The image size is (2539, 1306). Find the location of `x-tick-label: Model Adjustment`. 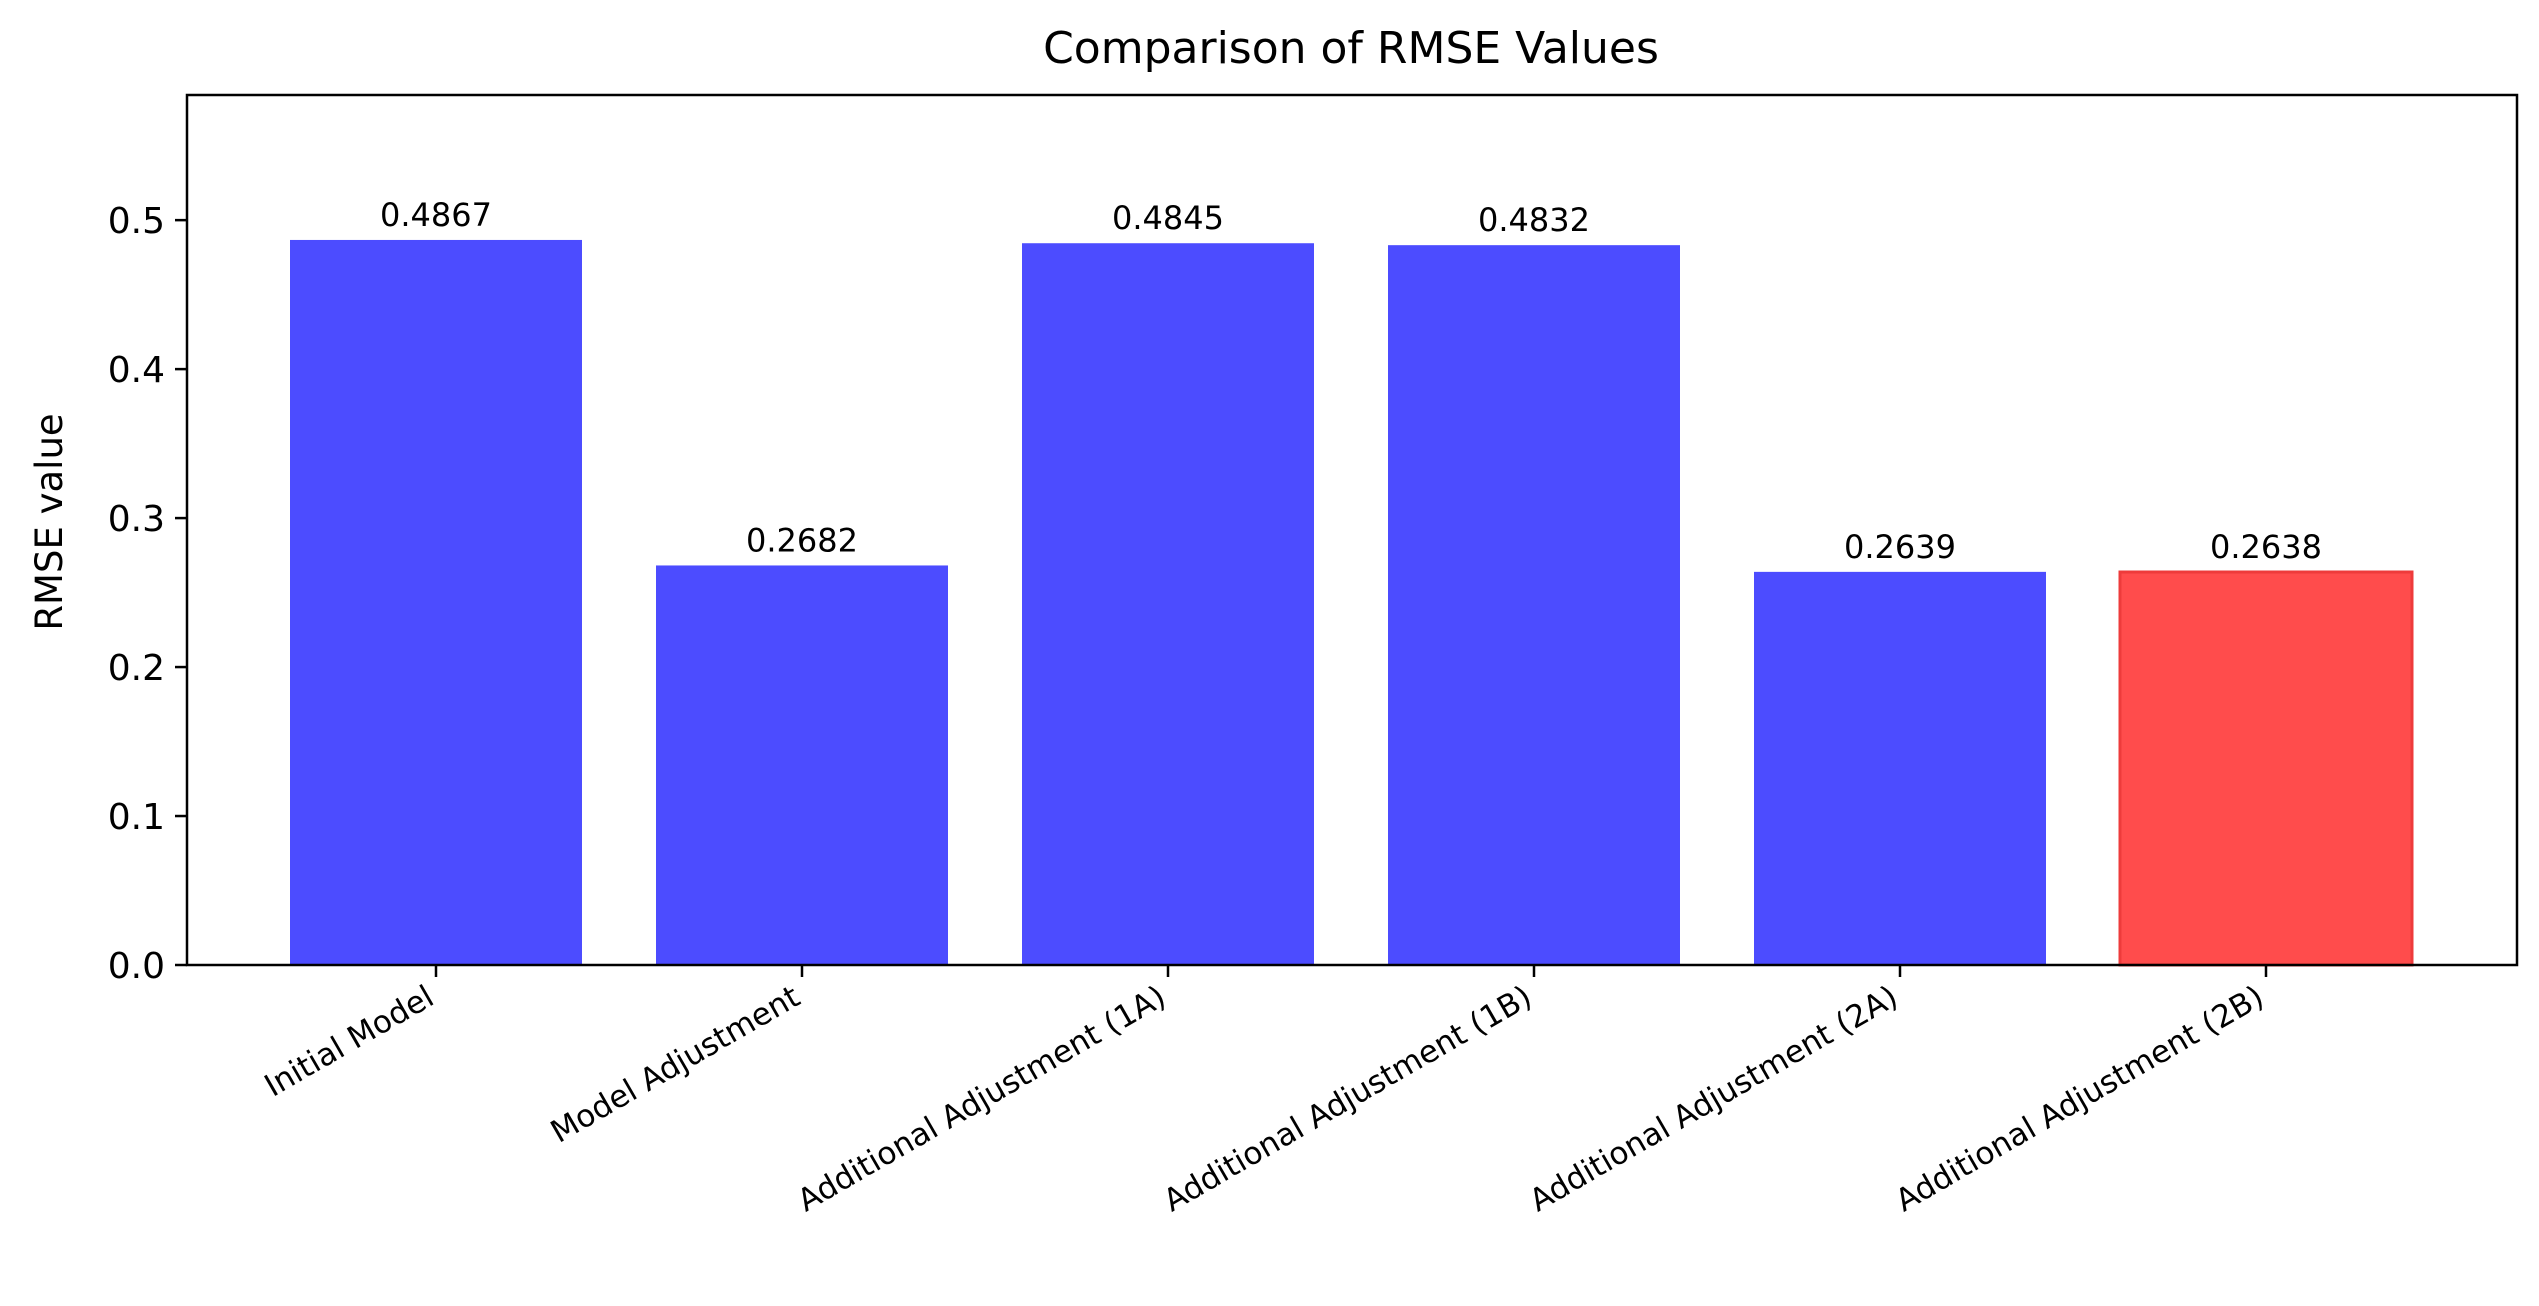

x-tick-label: Model Adjustment is located at coordinates (675, 1065).